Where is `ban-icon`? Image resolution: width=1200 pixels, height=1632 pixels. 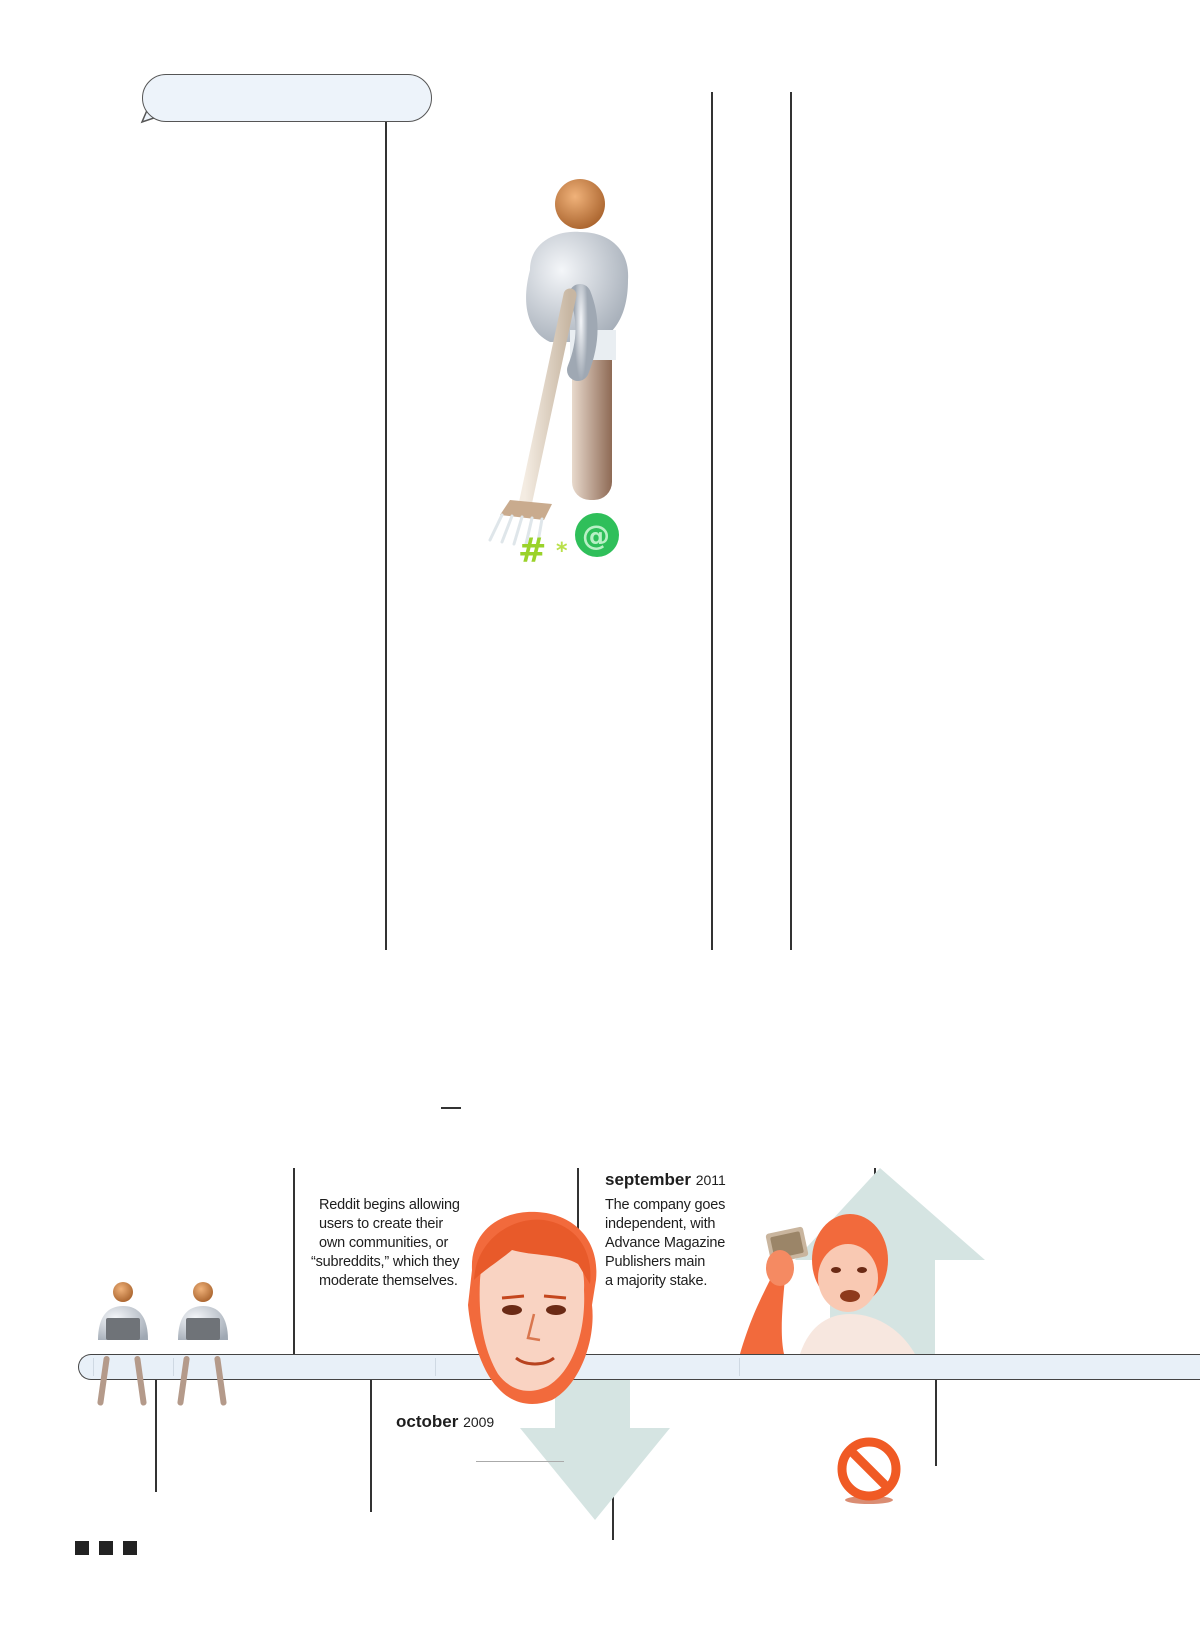 ban-icon is located at coordinates (869, 1470).